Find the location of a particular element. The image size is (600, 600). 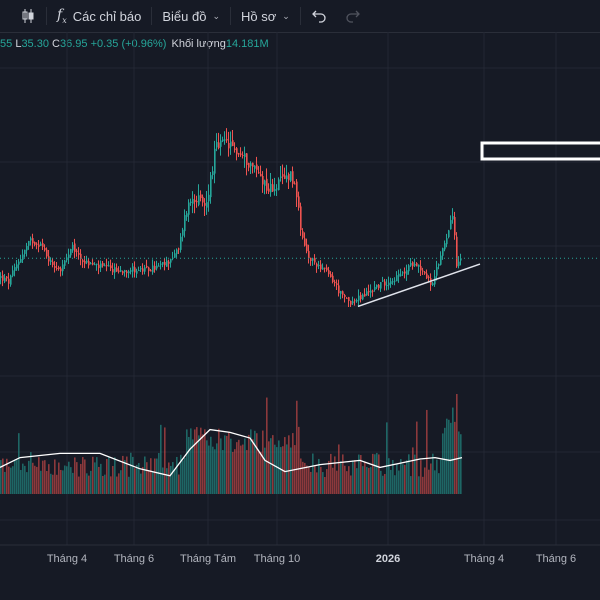

candle-type-button is located at coordinates (21, 16).